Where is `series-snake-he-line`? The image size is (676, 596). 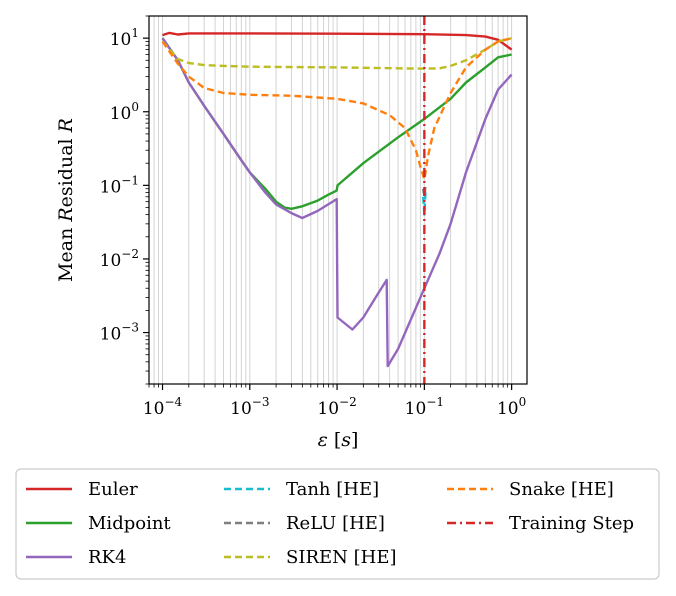 series-snake-he-line is located at coordinates (336, 109).